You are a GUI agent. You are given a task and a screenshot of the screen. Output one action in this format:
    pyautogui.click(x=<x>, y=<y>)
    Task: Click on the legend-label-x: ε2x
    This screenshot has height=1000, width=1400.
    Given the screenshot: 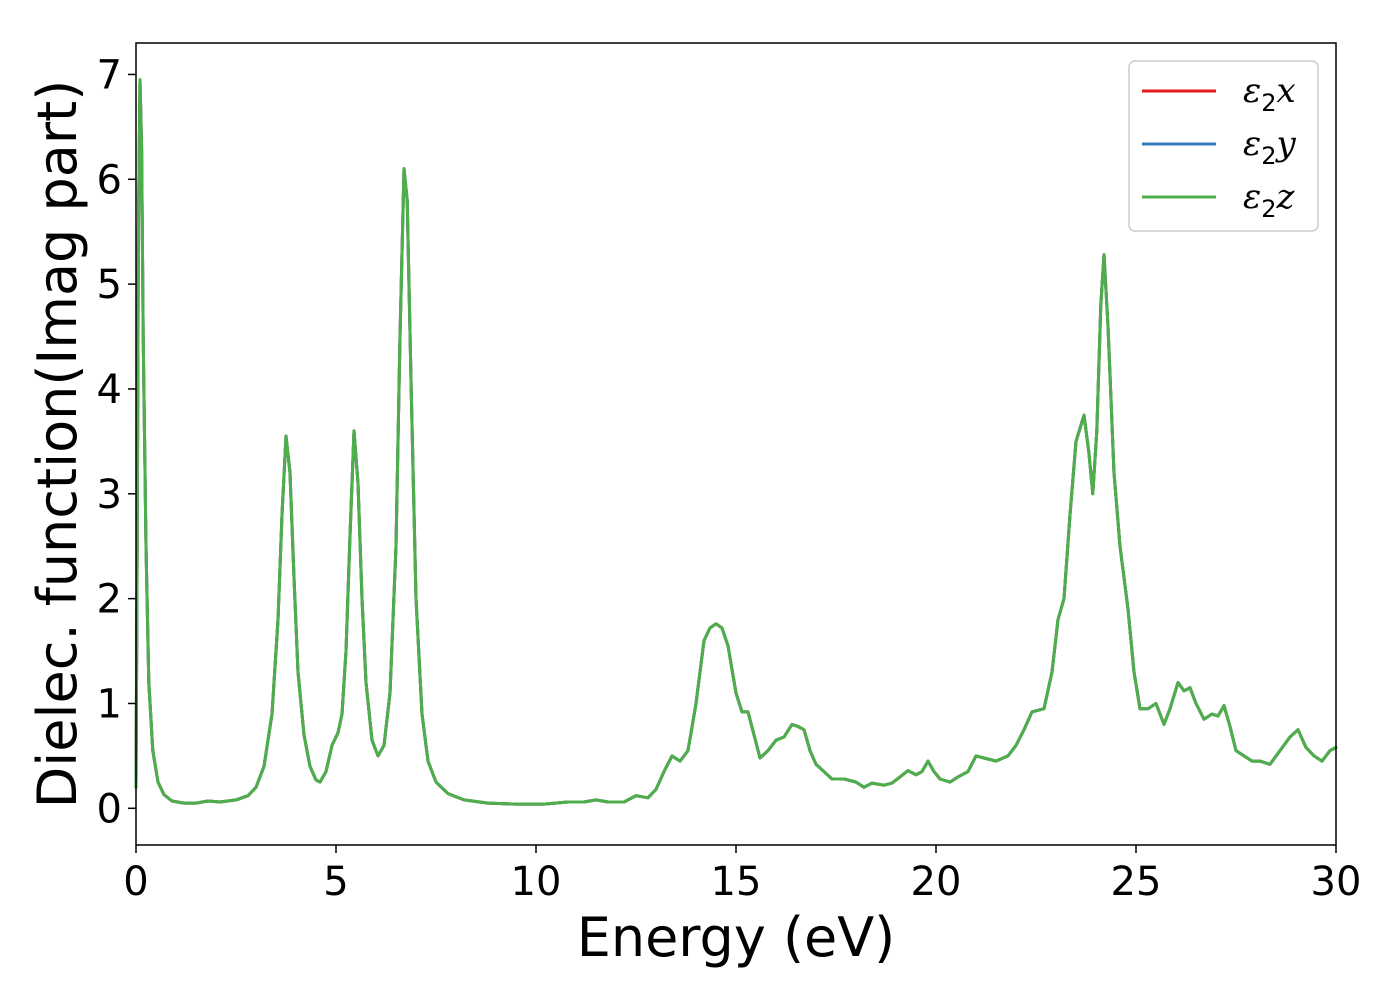 What is the action you would take?
    pyautogui.click(x=1269, y=94)
    